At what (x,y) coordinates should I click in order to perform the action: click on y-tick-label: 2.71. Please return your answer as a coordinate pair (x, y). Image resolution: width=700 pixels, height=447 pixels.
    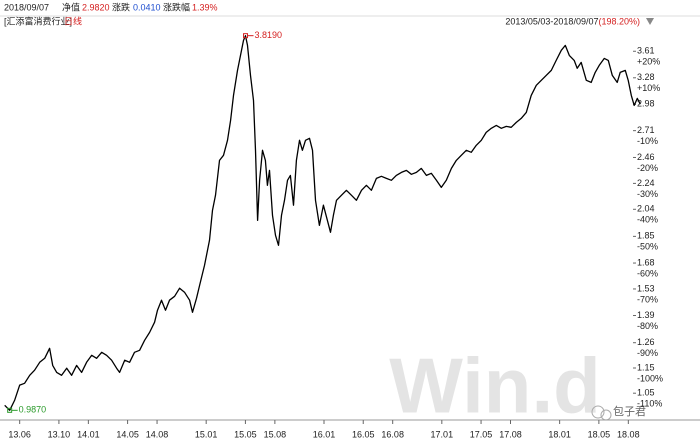
    Looking at the image, I should click on (646, 130).